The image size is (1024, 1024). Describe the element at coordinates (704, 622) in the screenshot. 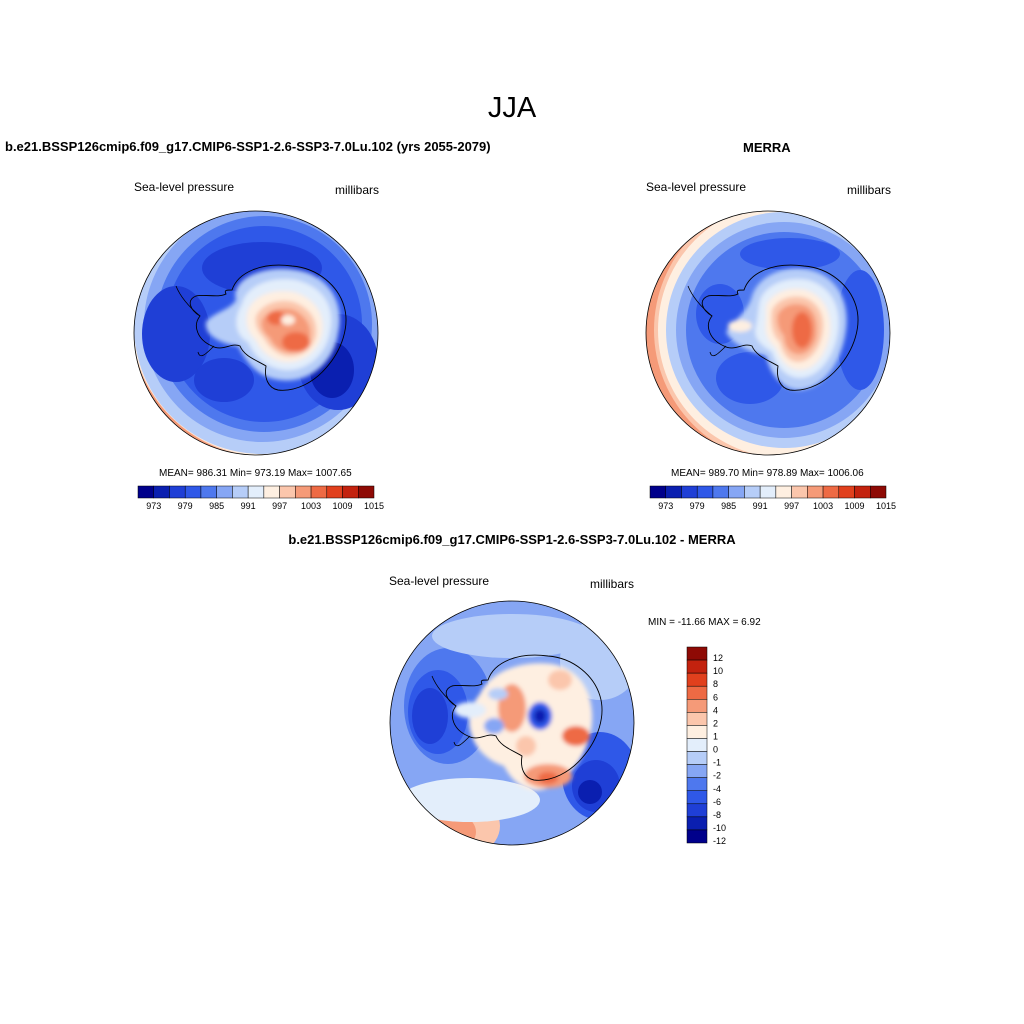

I see `diff-stats: MIN = -11.66 MAX = 6.92` at that location.